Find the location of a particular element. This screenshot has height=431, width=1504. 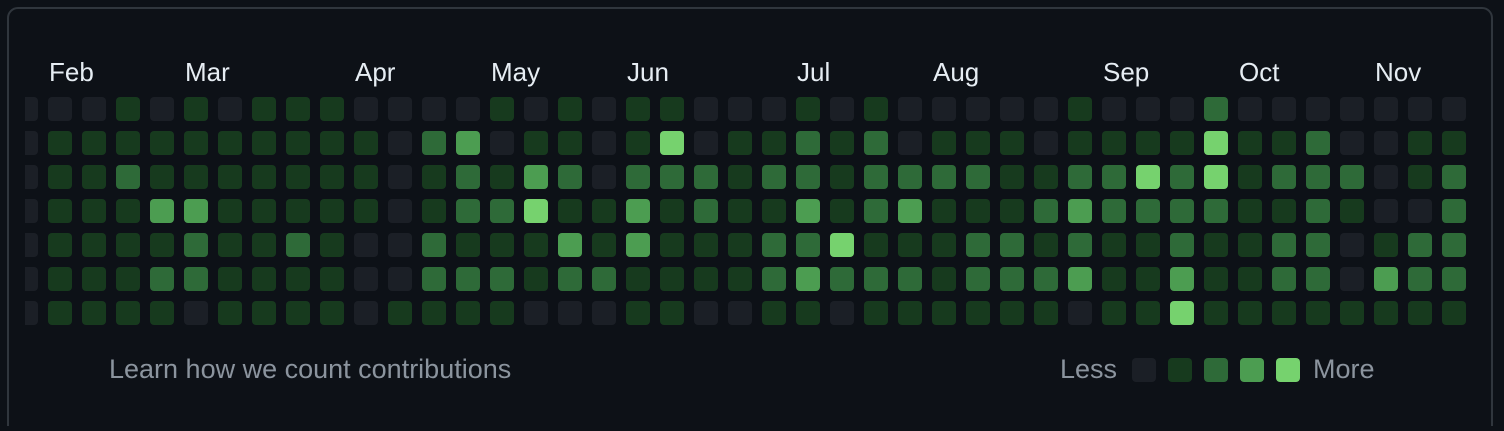

month-label: Sep is located at coordinates (1126, 72).